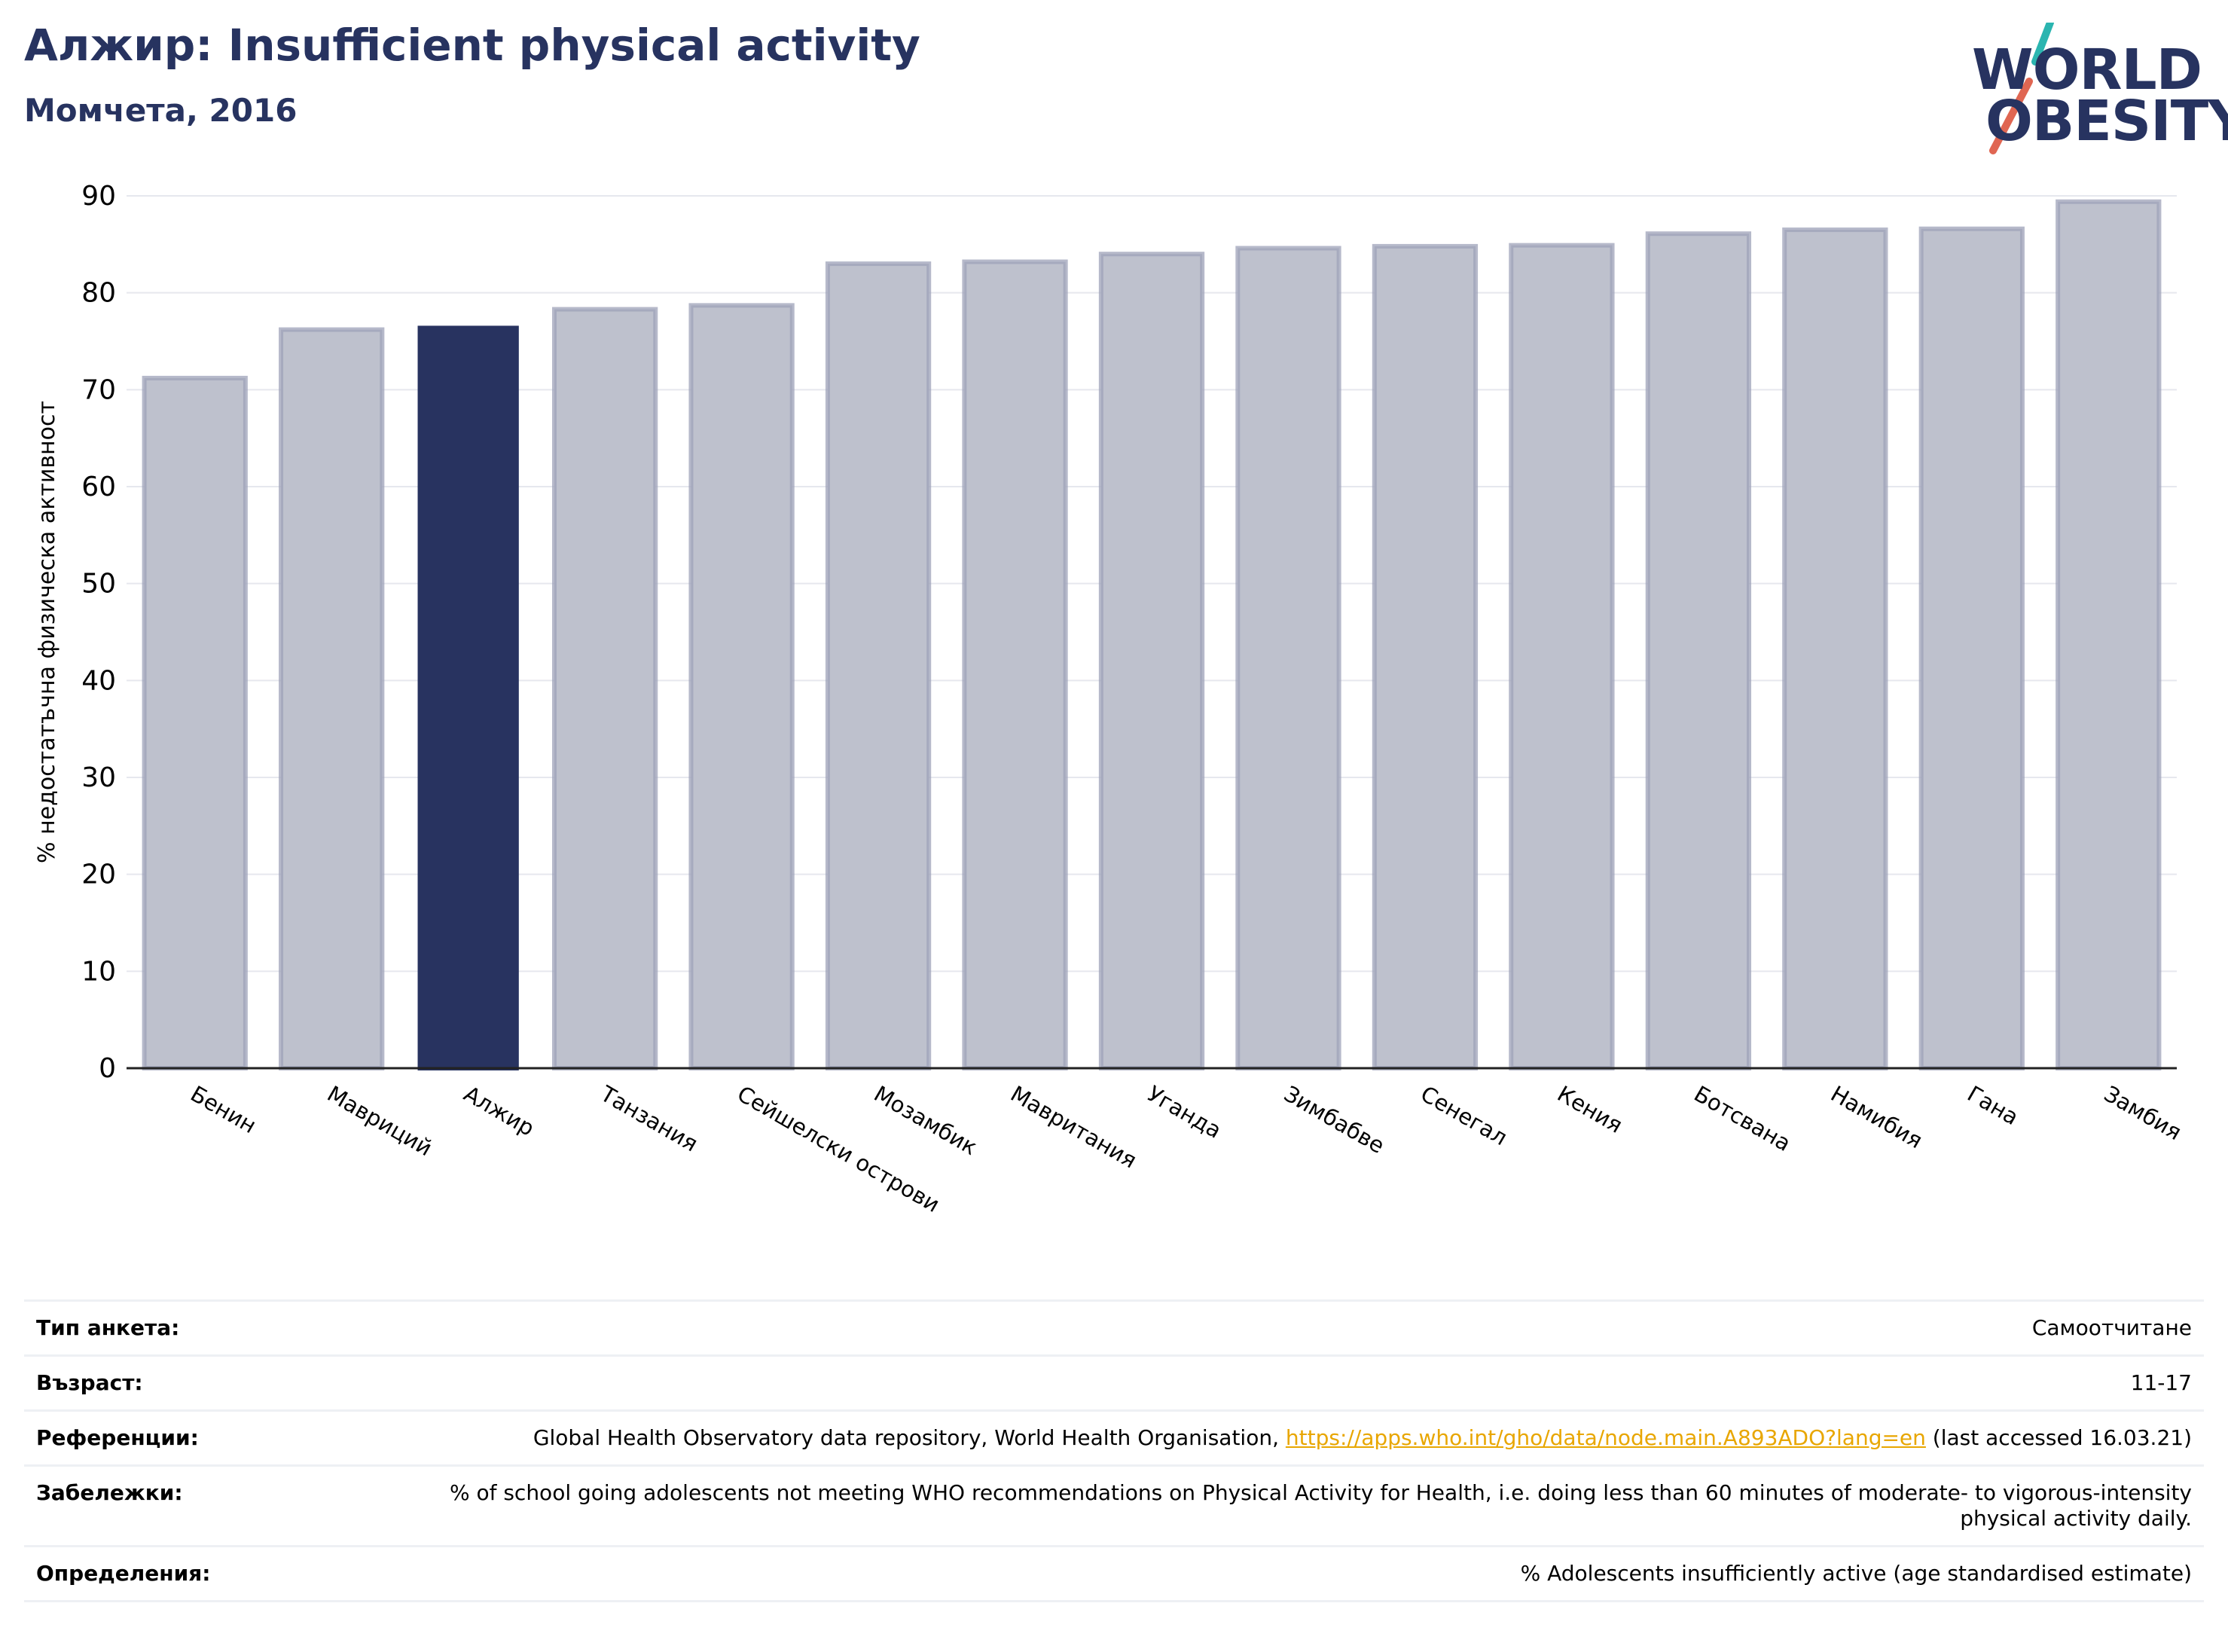 This screenshot has width=2228, height=1652. Describe the element at coordinates (98, 680) in the screenshot. I see `y-tick-label: 40` at that location.